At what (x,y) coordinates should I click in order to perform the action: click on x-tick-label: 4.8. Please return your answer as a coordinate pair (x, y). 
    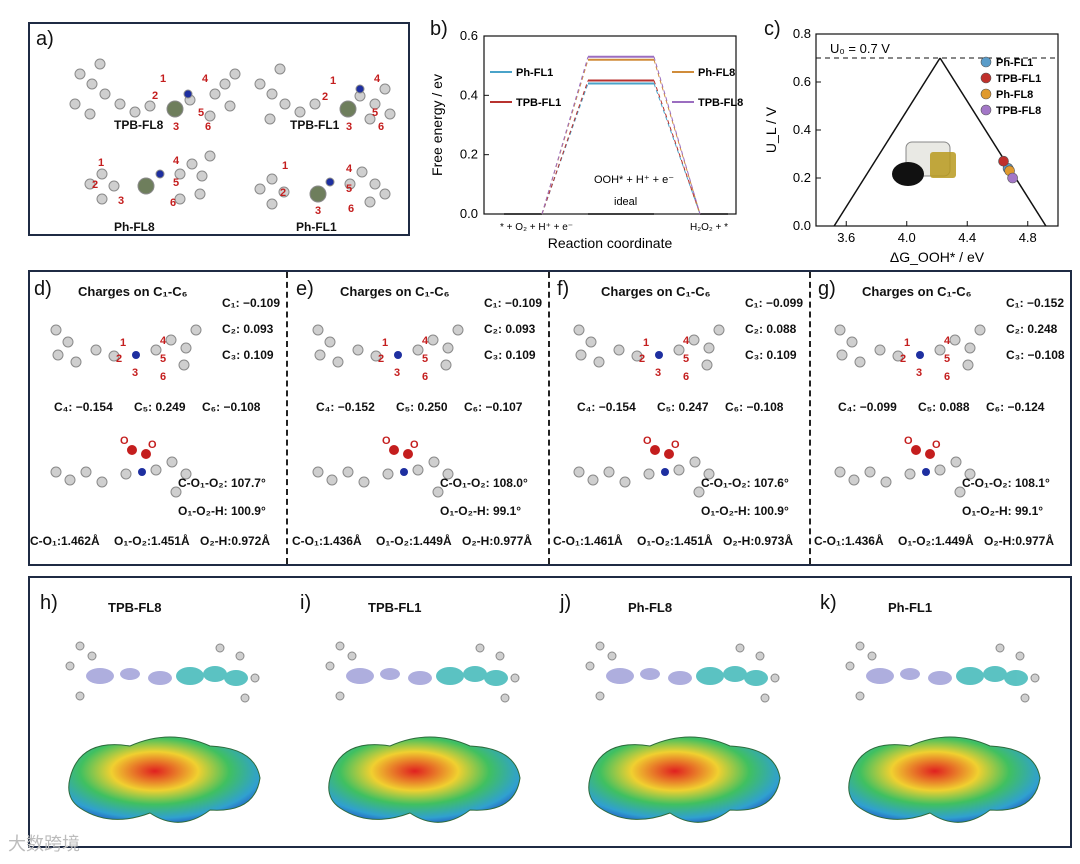
    Looking at the image, I should click on (1028, 237).